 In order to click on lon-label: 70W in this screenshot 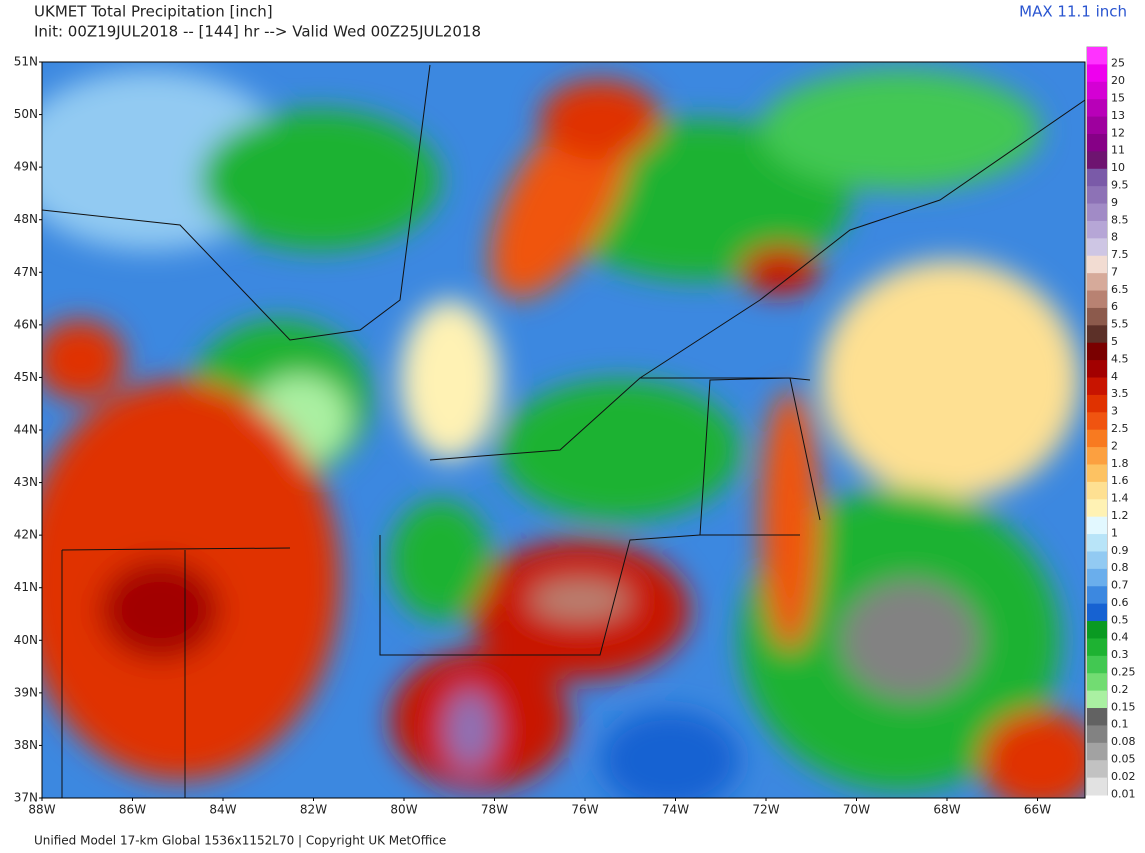, I will do `click(856, 810)`.